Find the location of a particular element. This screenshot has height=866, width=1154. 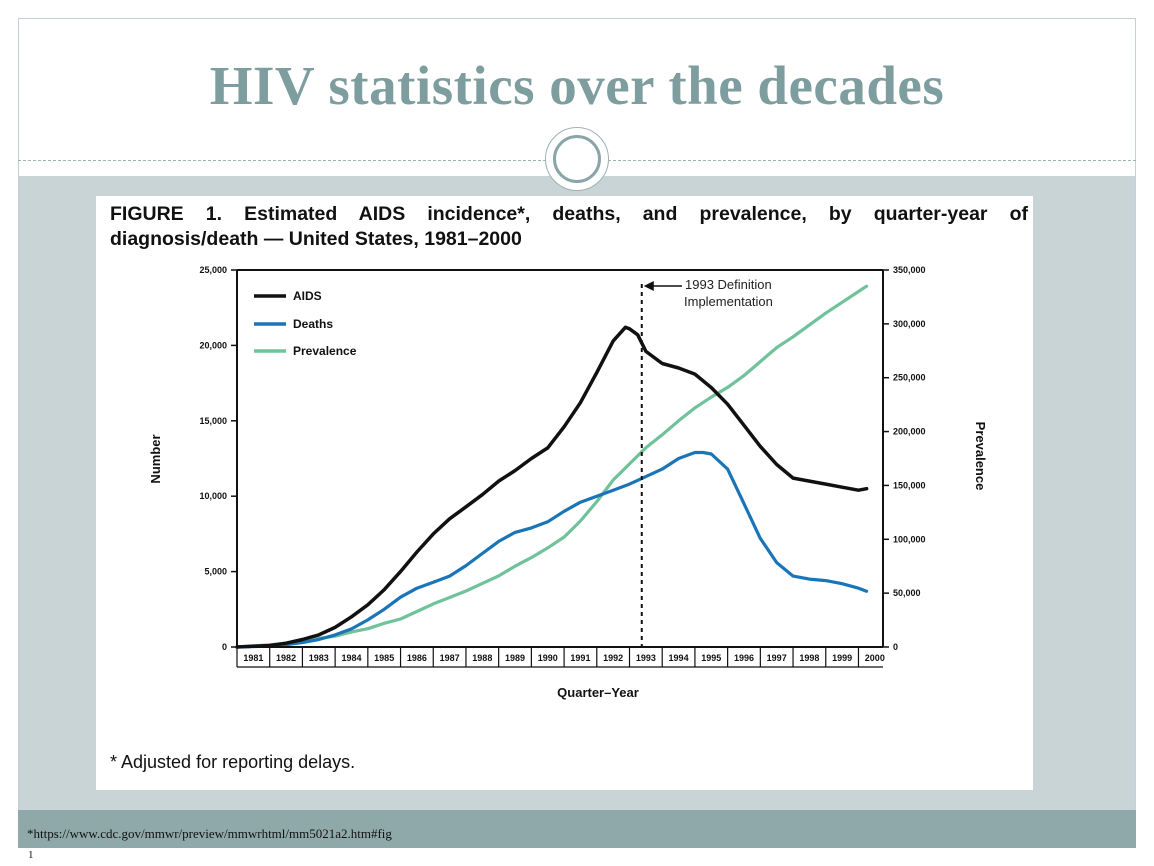

x-tick-label: 1982 is located at coordinates (286, 658).